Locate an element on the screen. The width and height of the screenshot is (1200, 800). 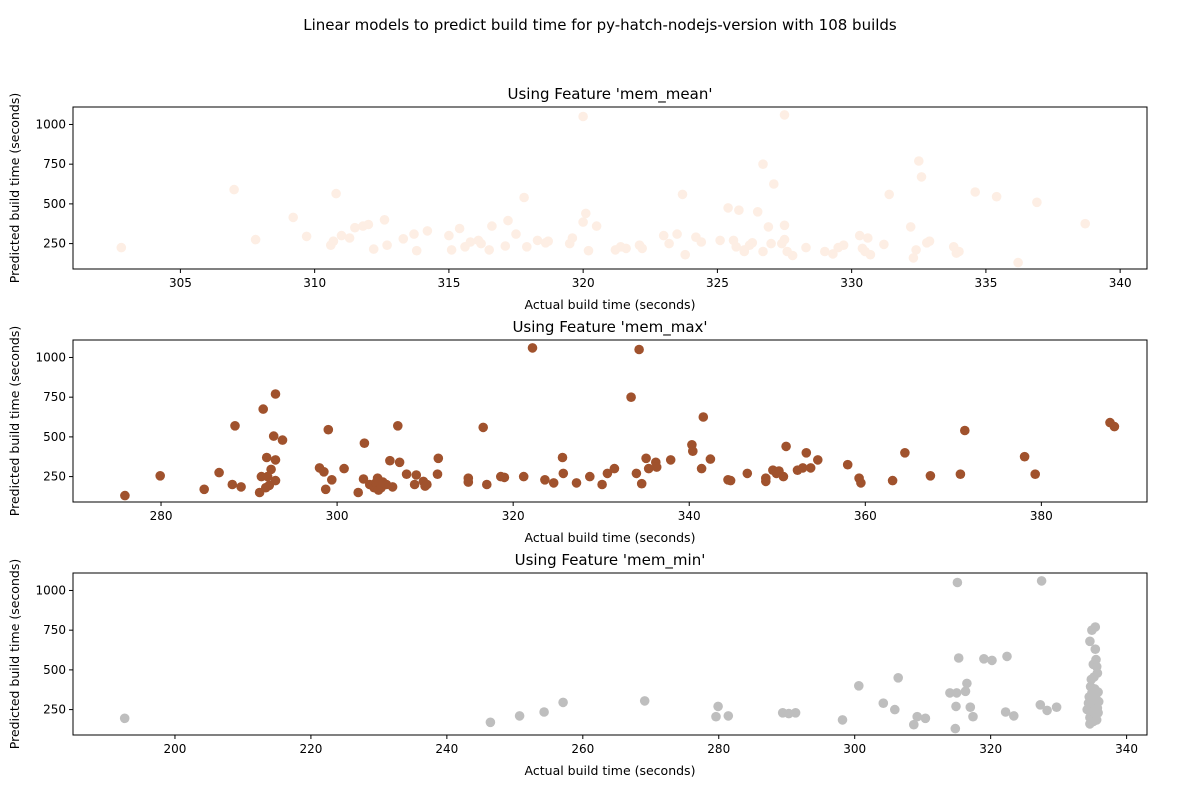
x-tick-label: 340 is located at coordinates (1120, 283).